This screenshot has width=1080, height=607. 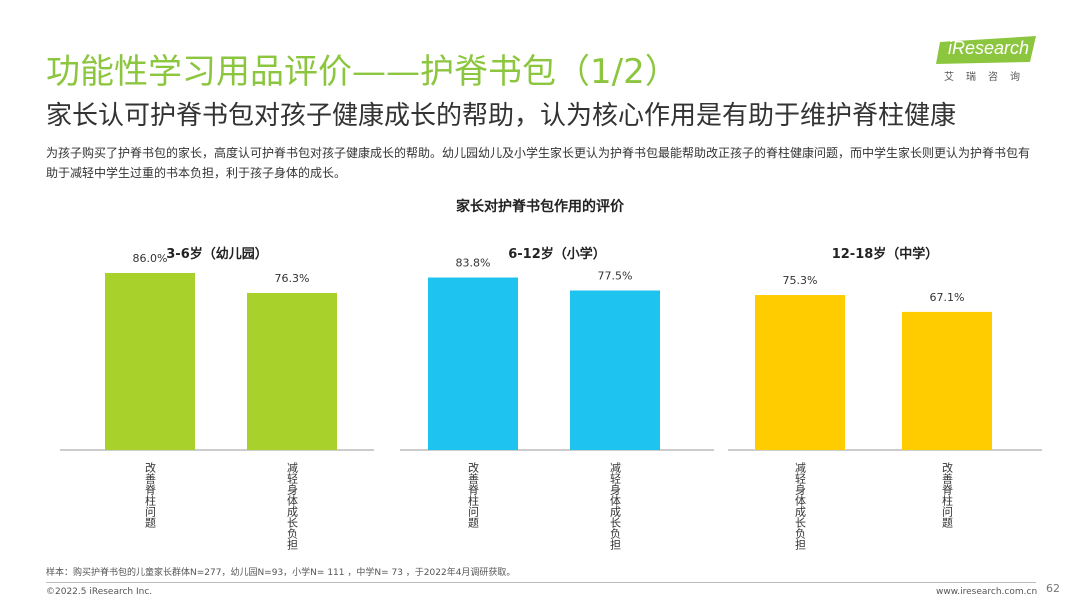 What do you see at coordinates (615, 275) in the screenshot?
I see `bar-value-label: 77.5%` at bounding box center [615, 275].